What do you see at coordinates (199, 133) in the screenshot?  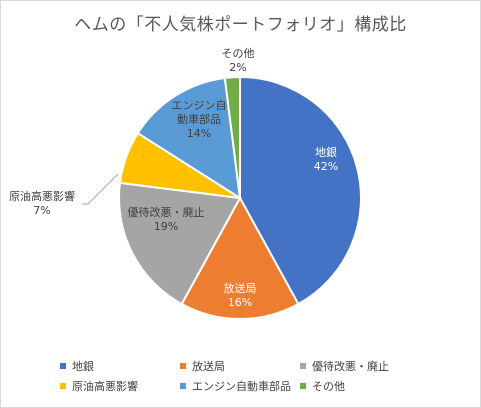 I see `slice-value-label-4: 14%` at bounding box center [199, 133].